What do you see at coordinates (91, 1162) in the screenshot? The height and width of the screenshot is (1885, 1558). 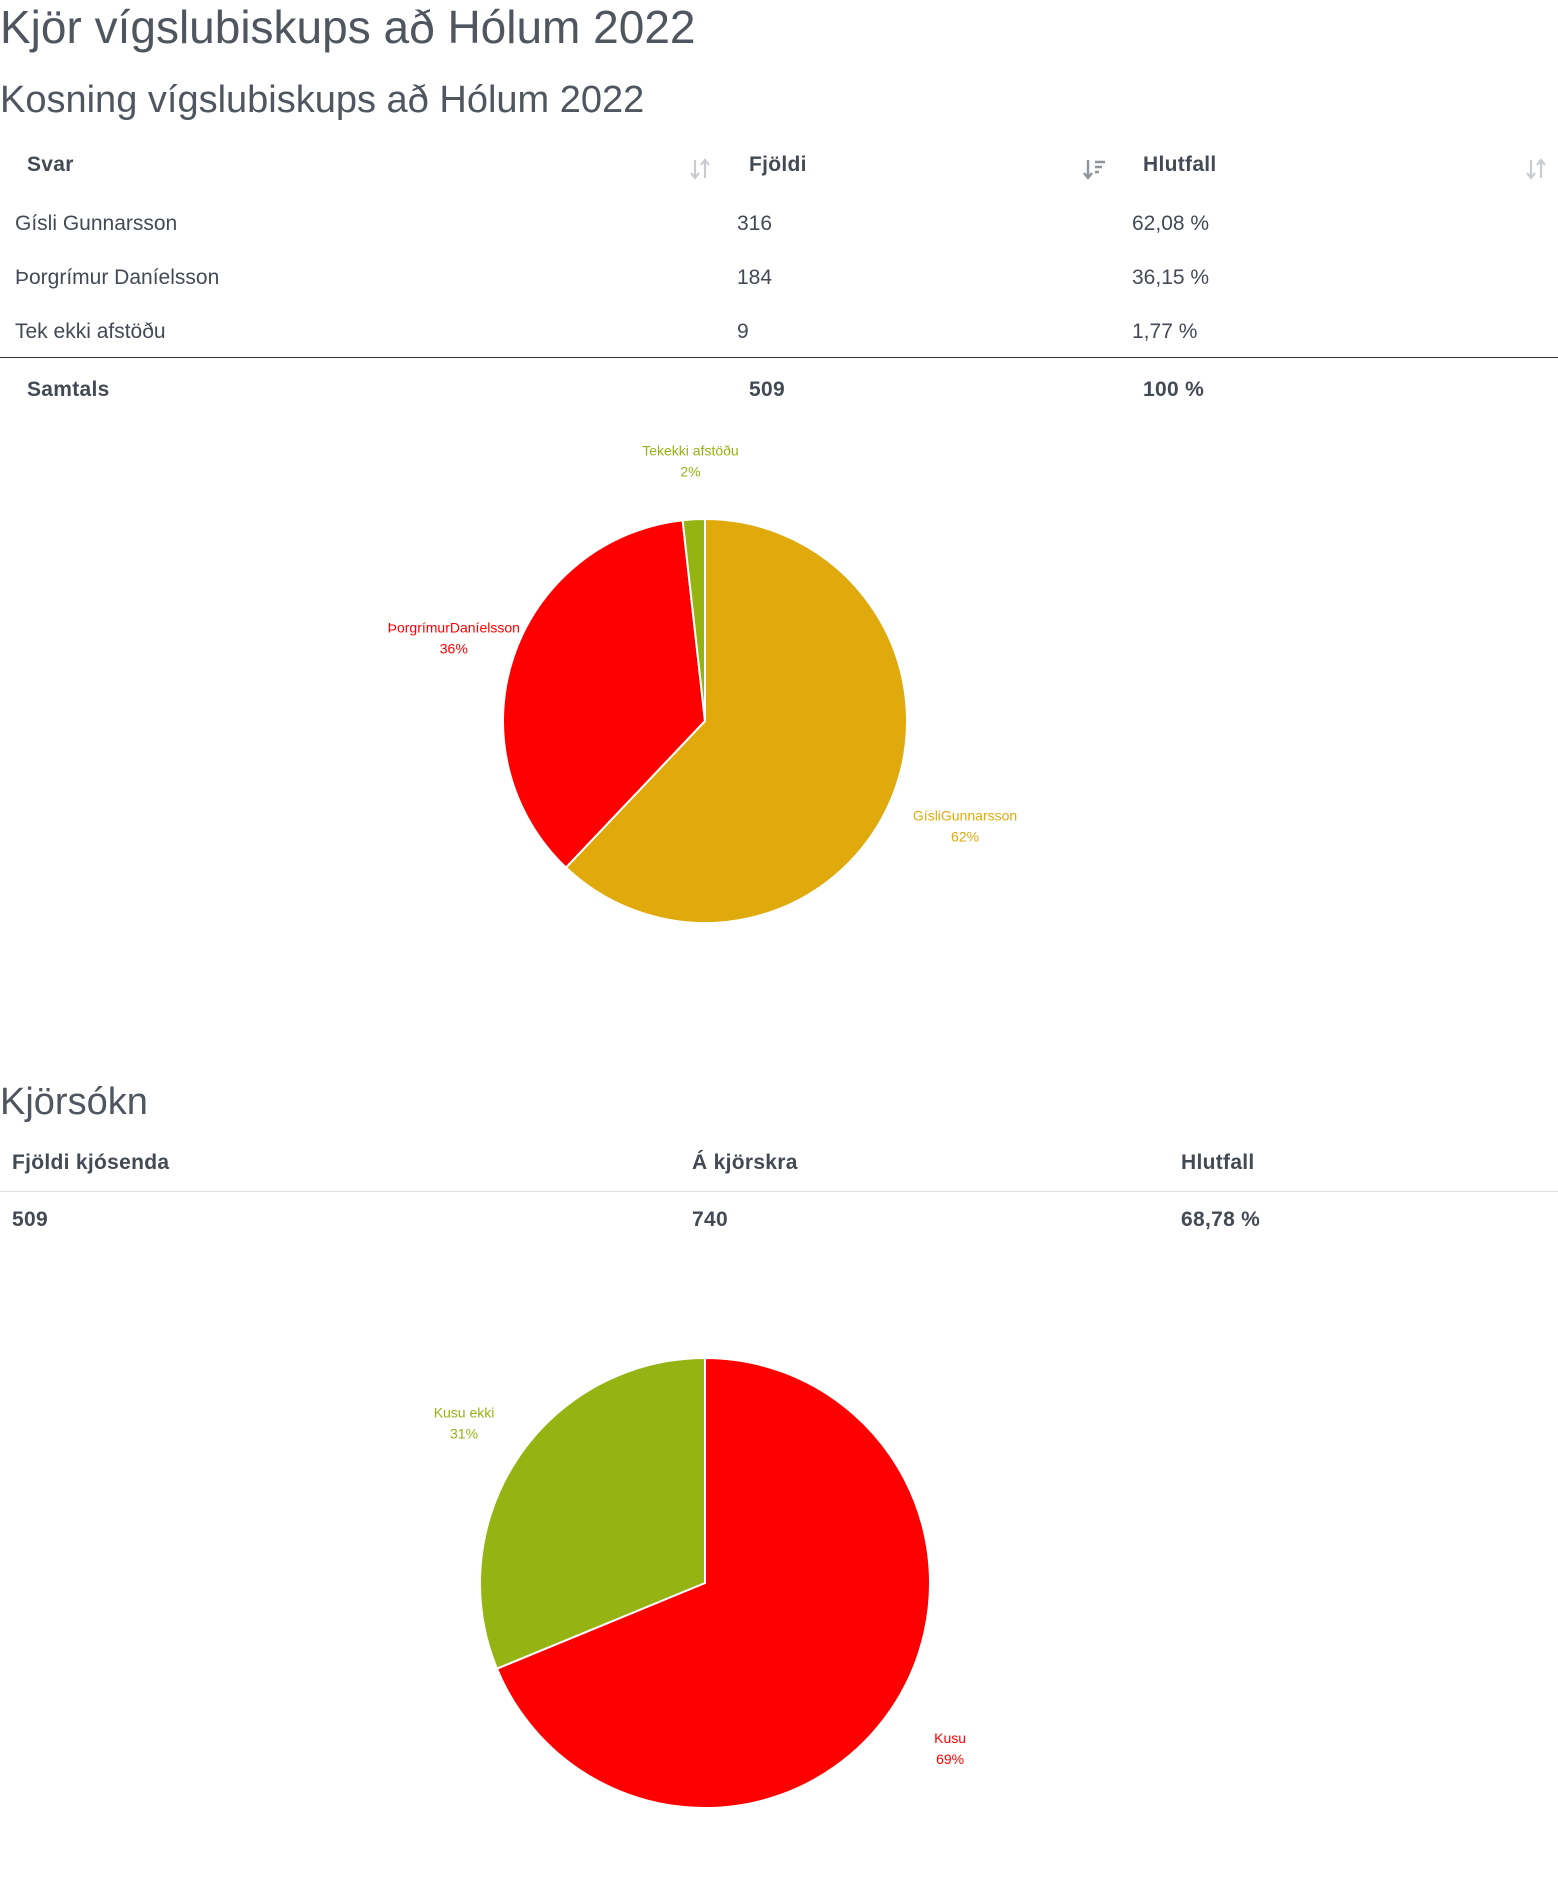 I see `column-header-voters: Fjöldi kjósenda` at bounding box center [91, 1162].